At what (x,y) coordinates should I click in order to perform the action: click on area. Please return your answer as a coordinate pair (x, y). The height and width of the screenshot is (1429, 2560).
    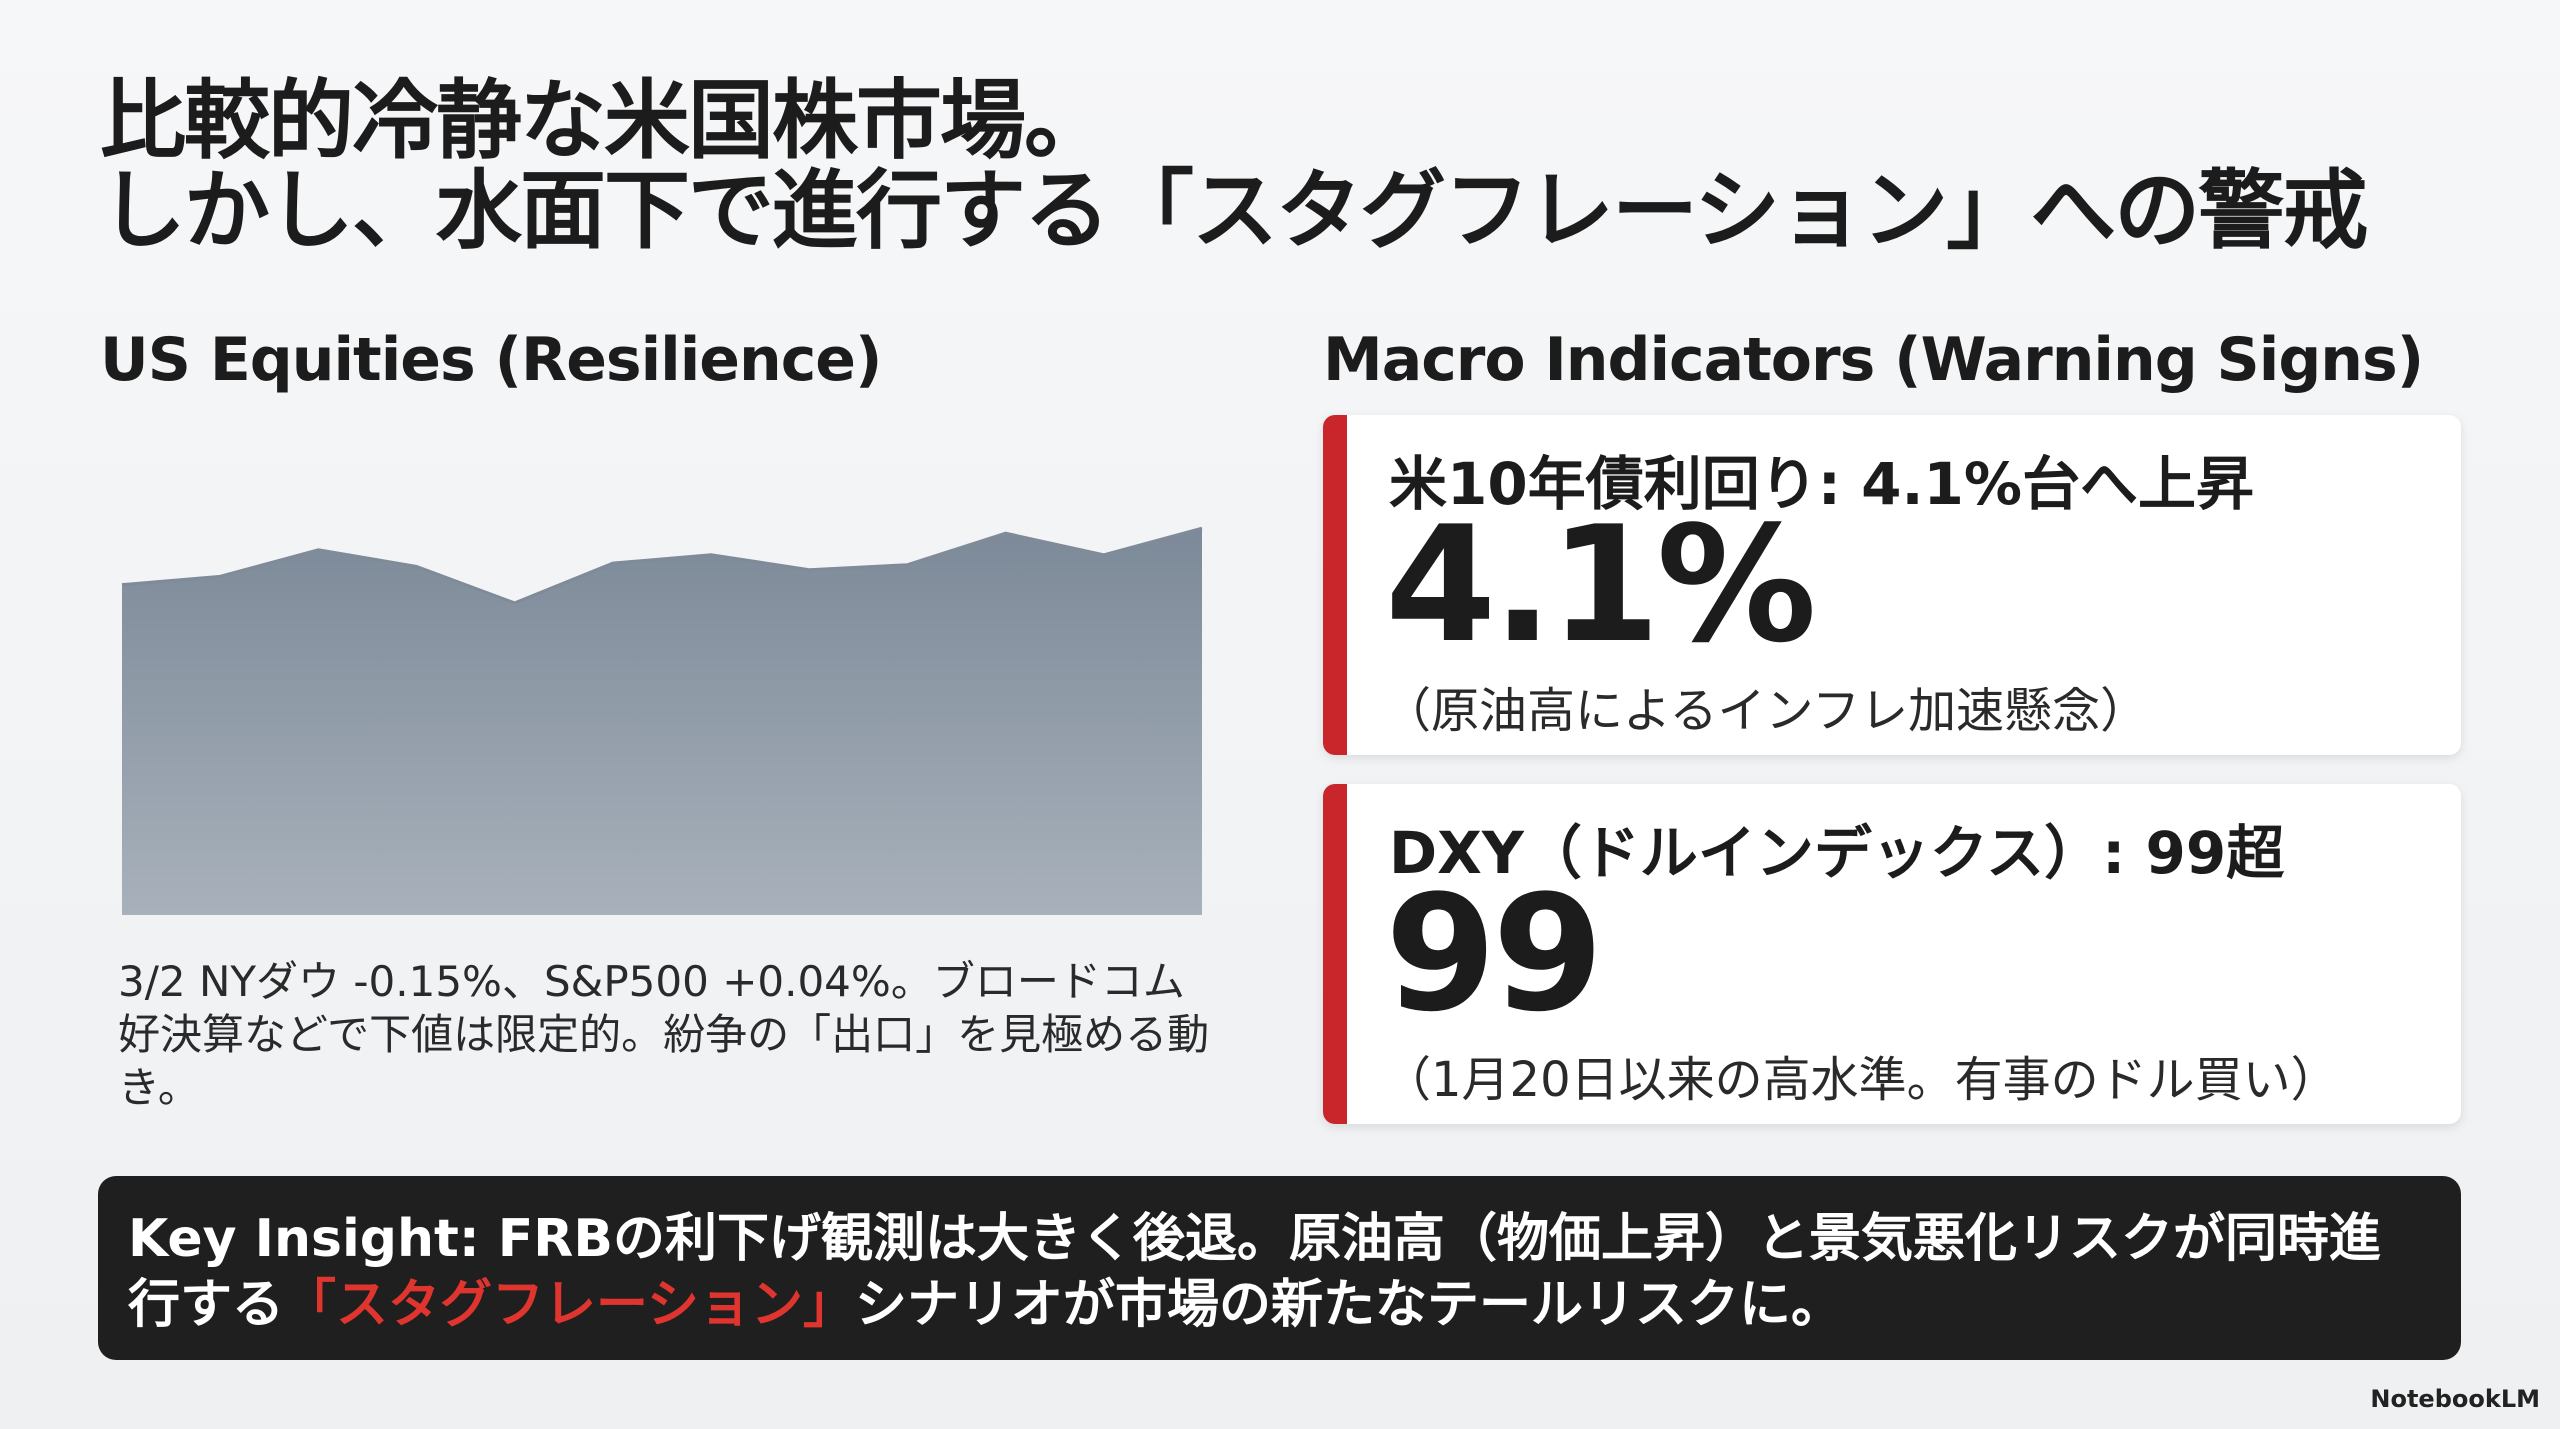
    Looking at the image, I should click on (662, 721).